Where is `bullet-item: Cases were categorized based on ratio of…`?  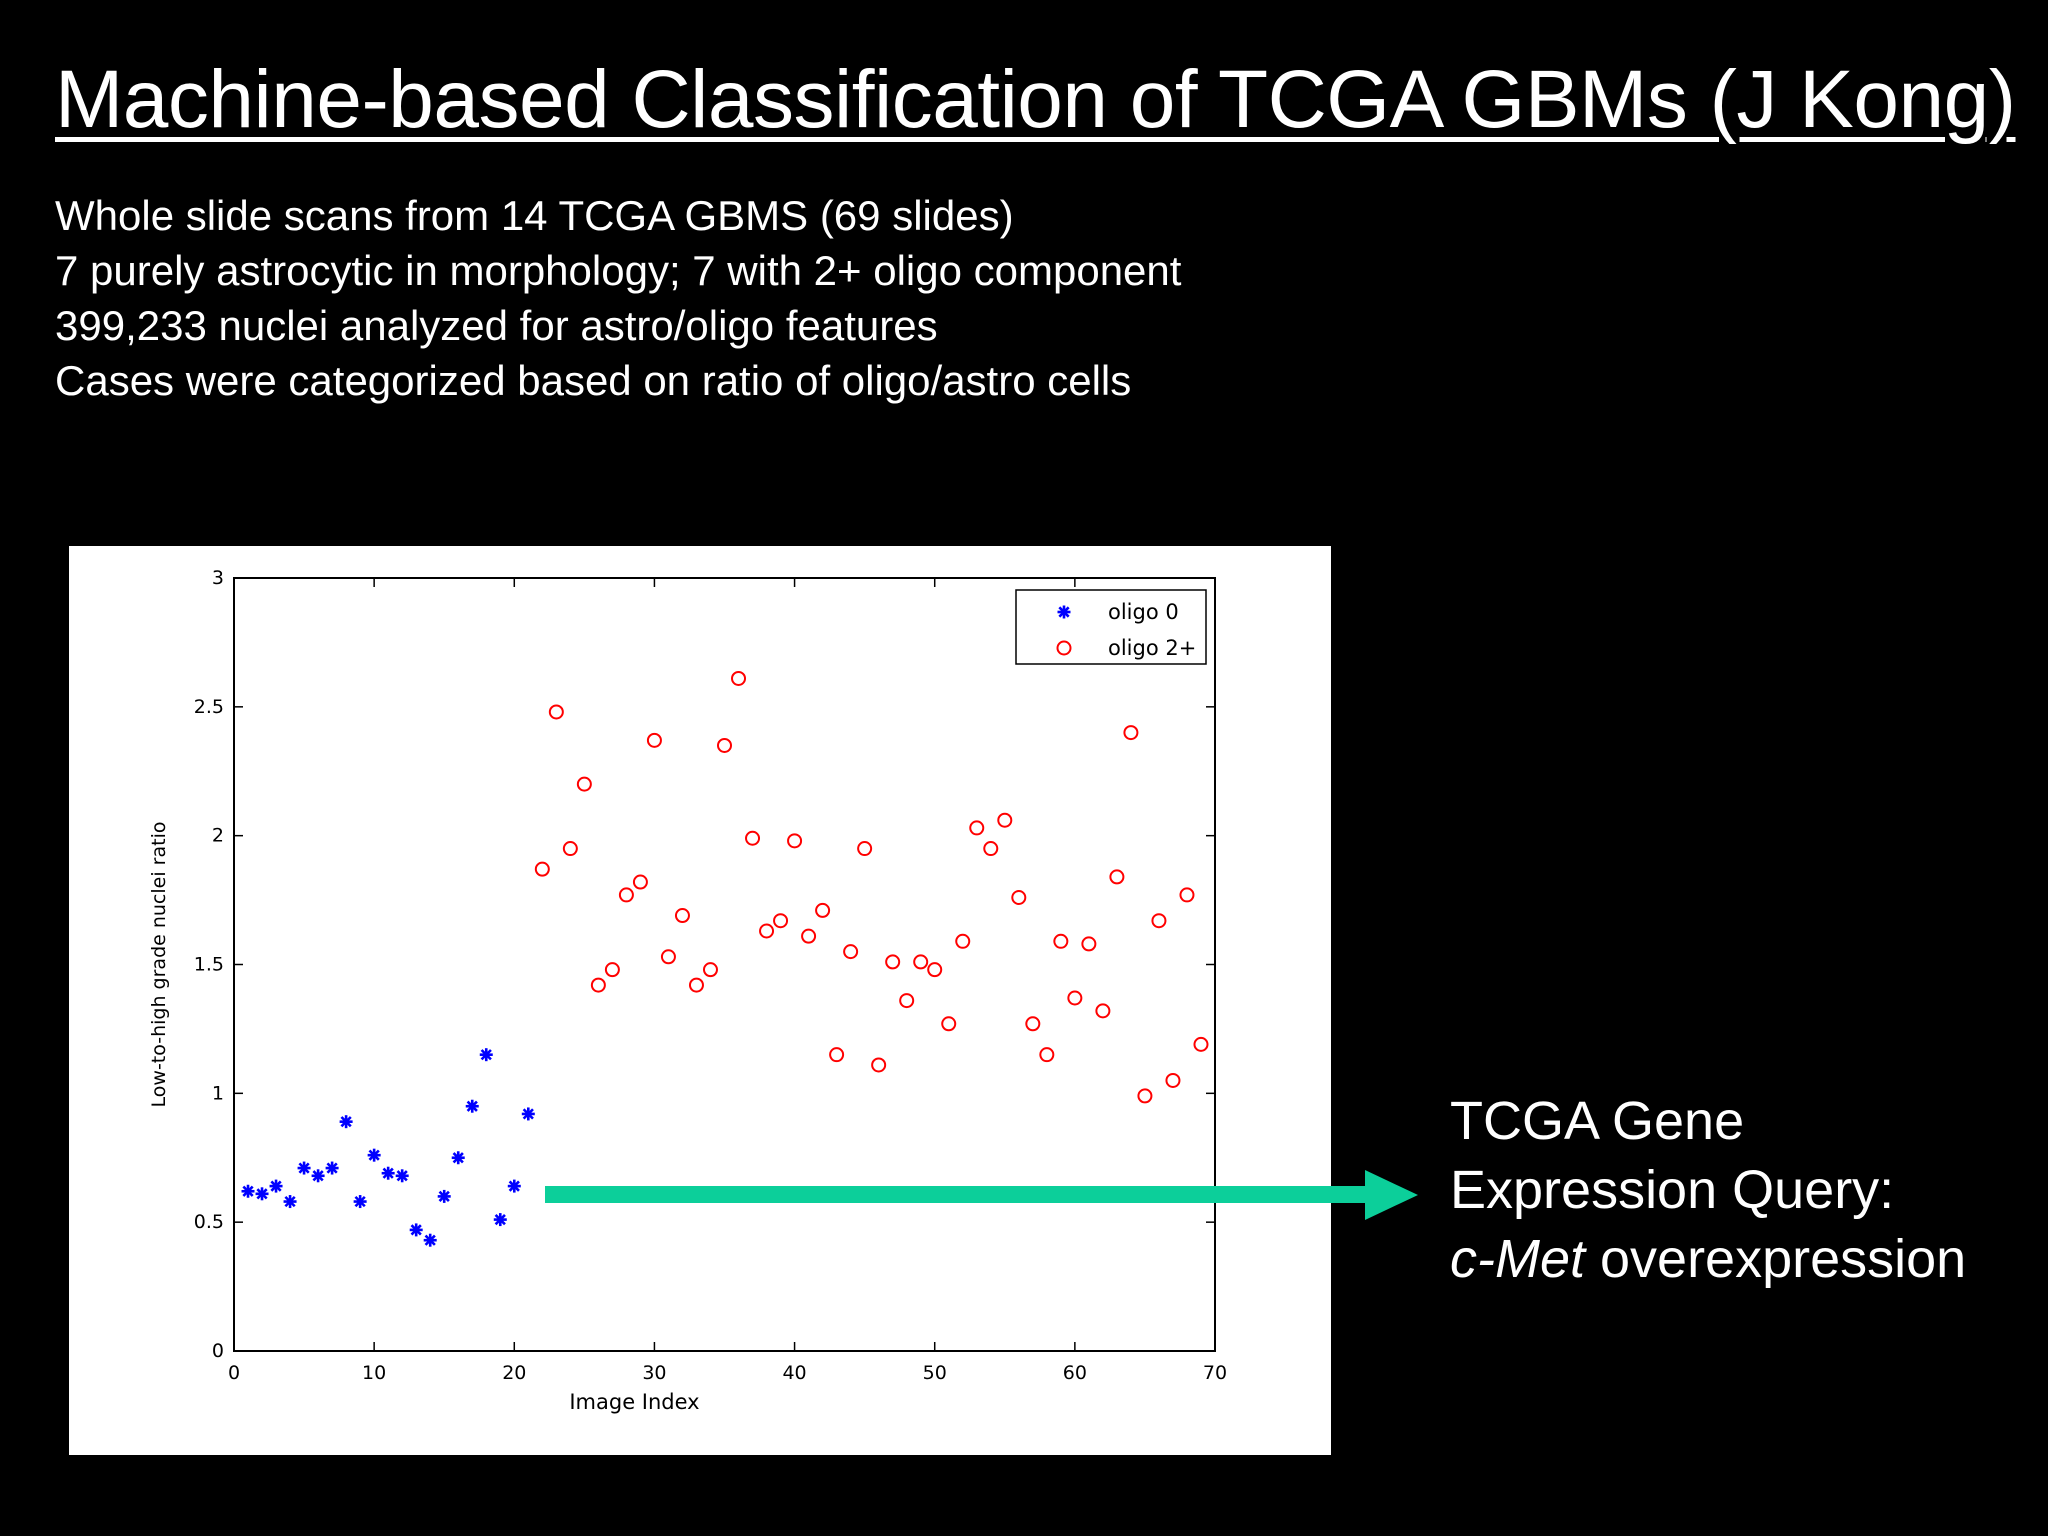
bullet-item: Cases were categorized based on ratio of… is located at coordinates (593, 380).